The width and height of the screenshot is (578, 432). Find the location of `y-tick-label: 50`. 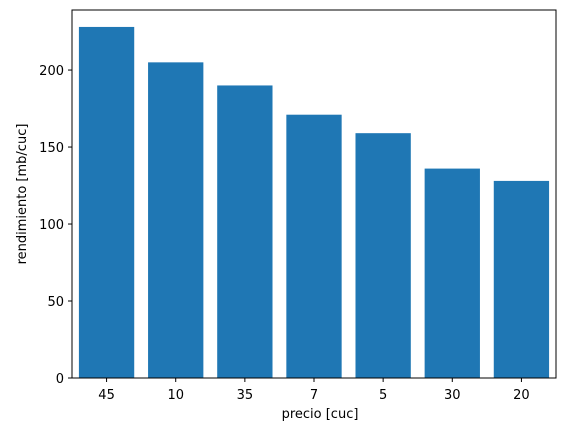

y-tick-label: 50 is located at coordinates (55, 302).